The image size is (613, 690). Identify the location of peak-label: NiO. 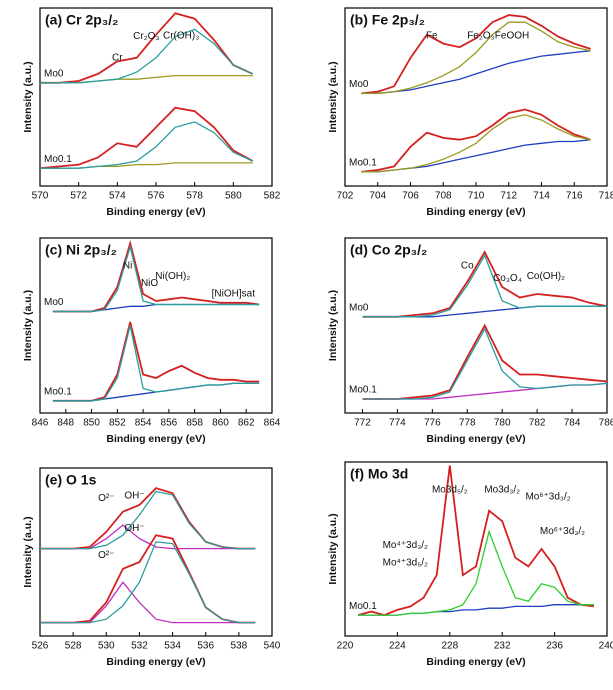
(149, 283).